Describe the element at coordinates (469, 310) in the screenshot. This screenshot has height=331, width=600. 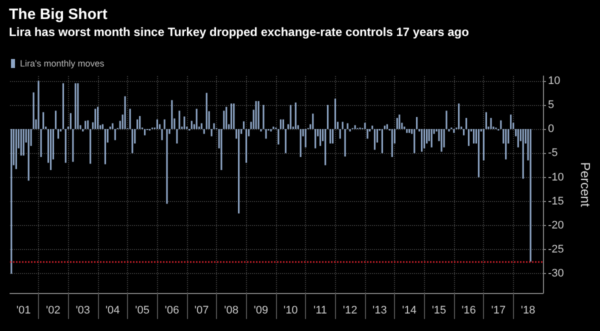
I see `x-tick-label: '16` at that location.